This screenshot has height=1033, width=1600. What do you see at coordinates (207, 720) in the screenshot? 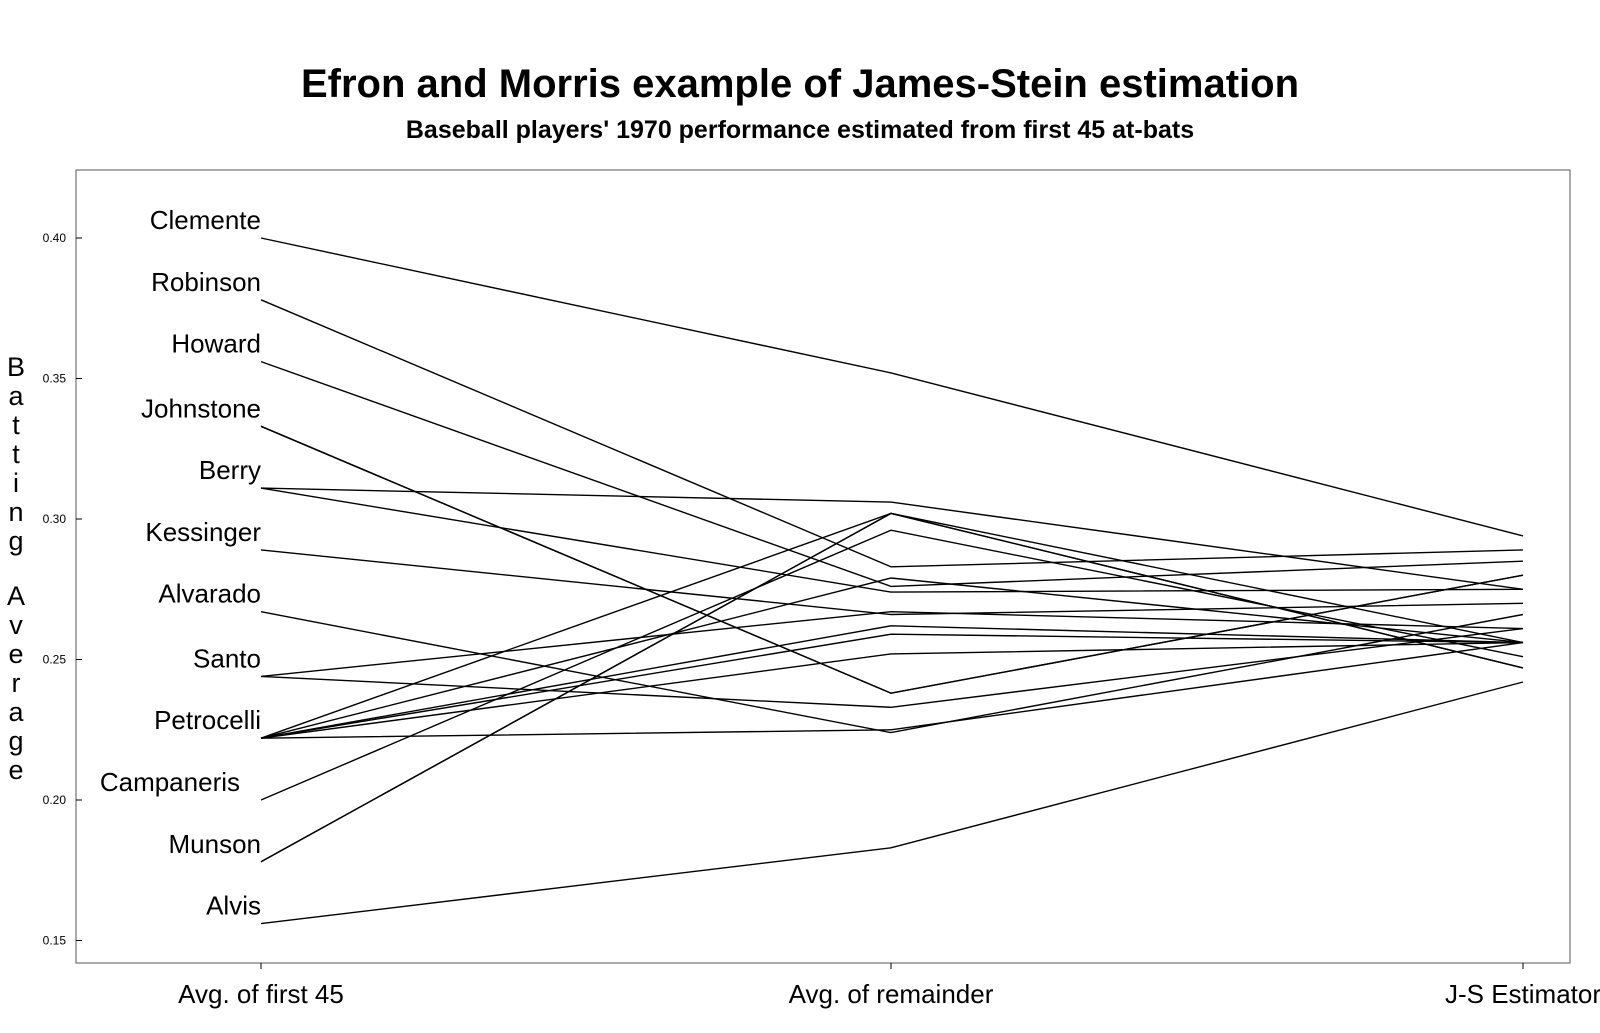
I see `player-label-petrocelli: Petrocelli` at bounding box center [207, 720].